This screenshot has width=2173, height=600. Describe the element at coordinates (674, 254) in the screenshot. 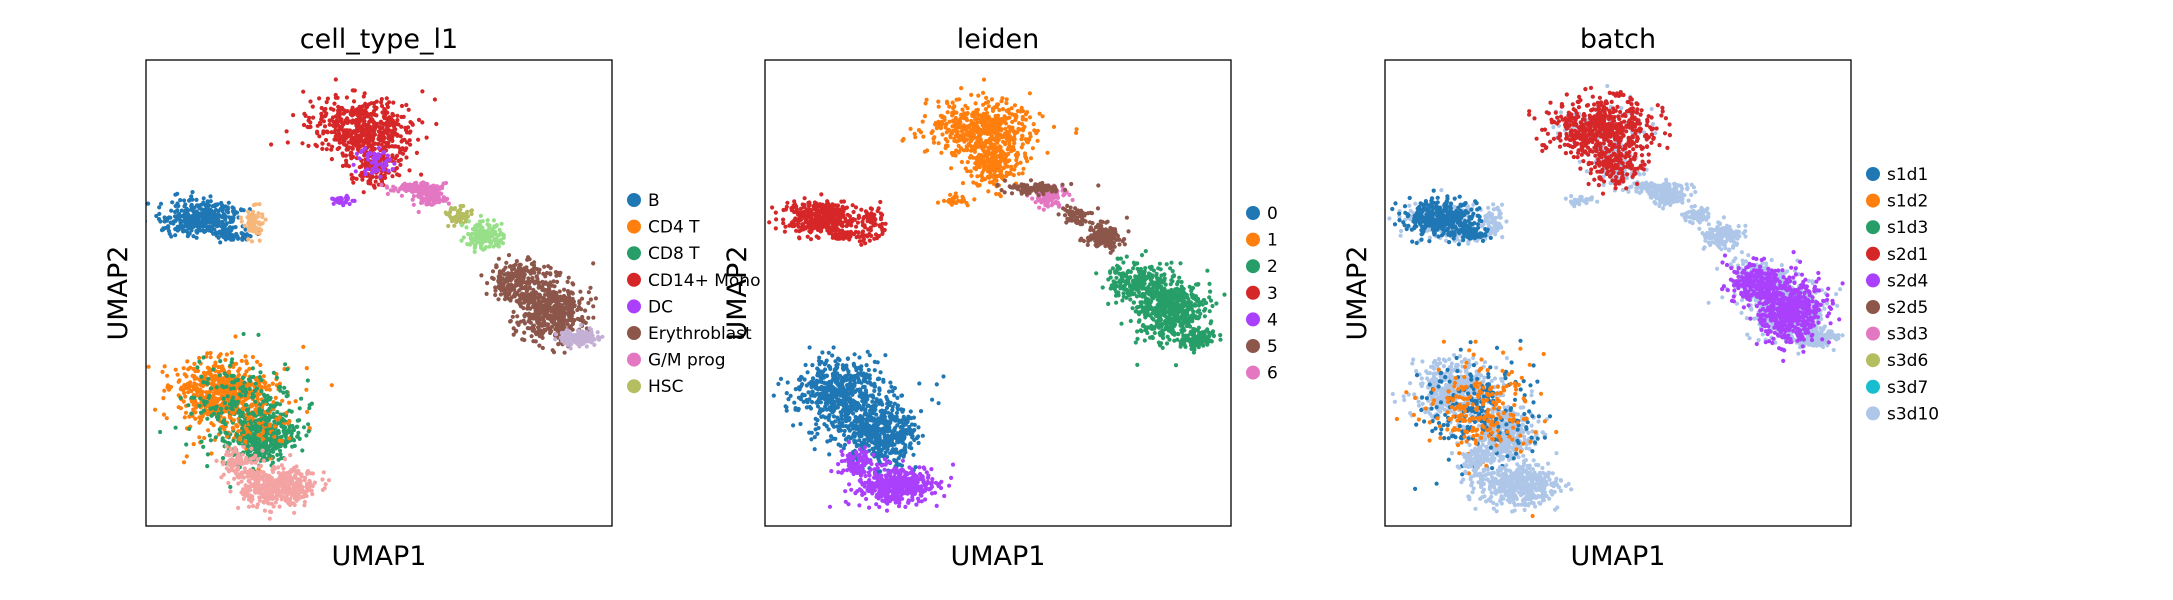

I see `legend-label: CD8 T` at that location.